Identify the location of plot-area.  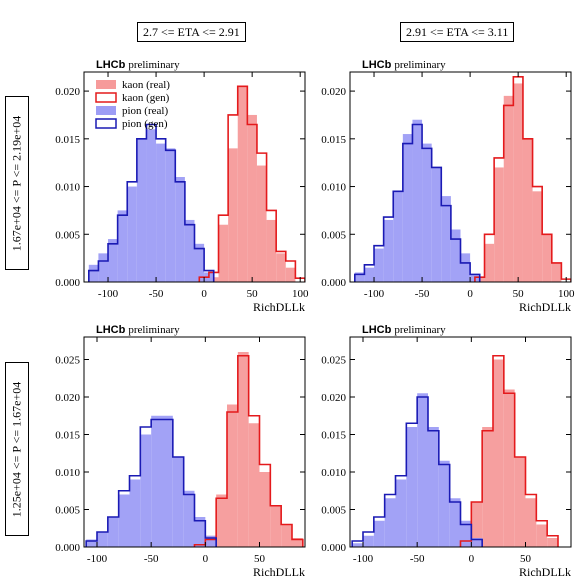
(455, 450).